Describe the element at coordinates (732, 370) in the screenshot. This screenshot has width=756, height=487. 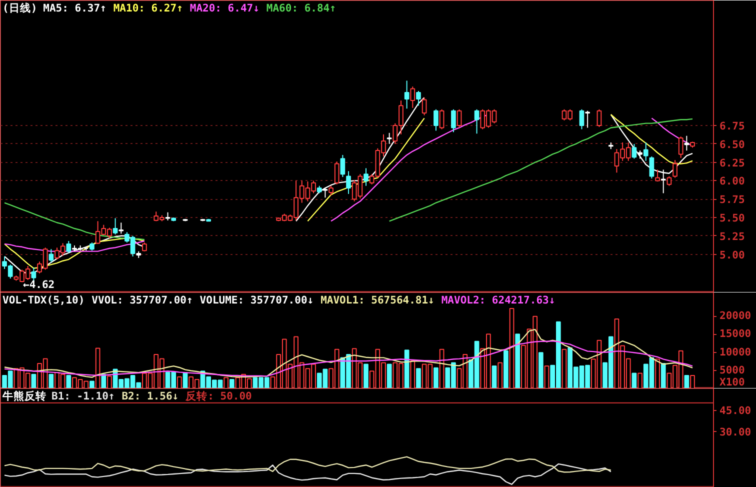
I see `y-tick-label: 5000` at that location.